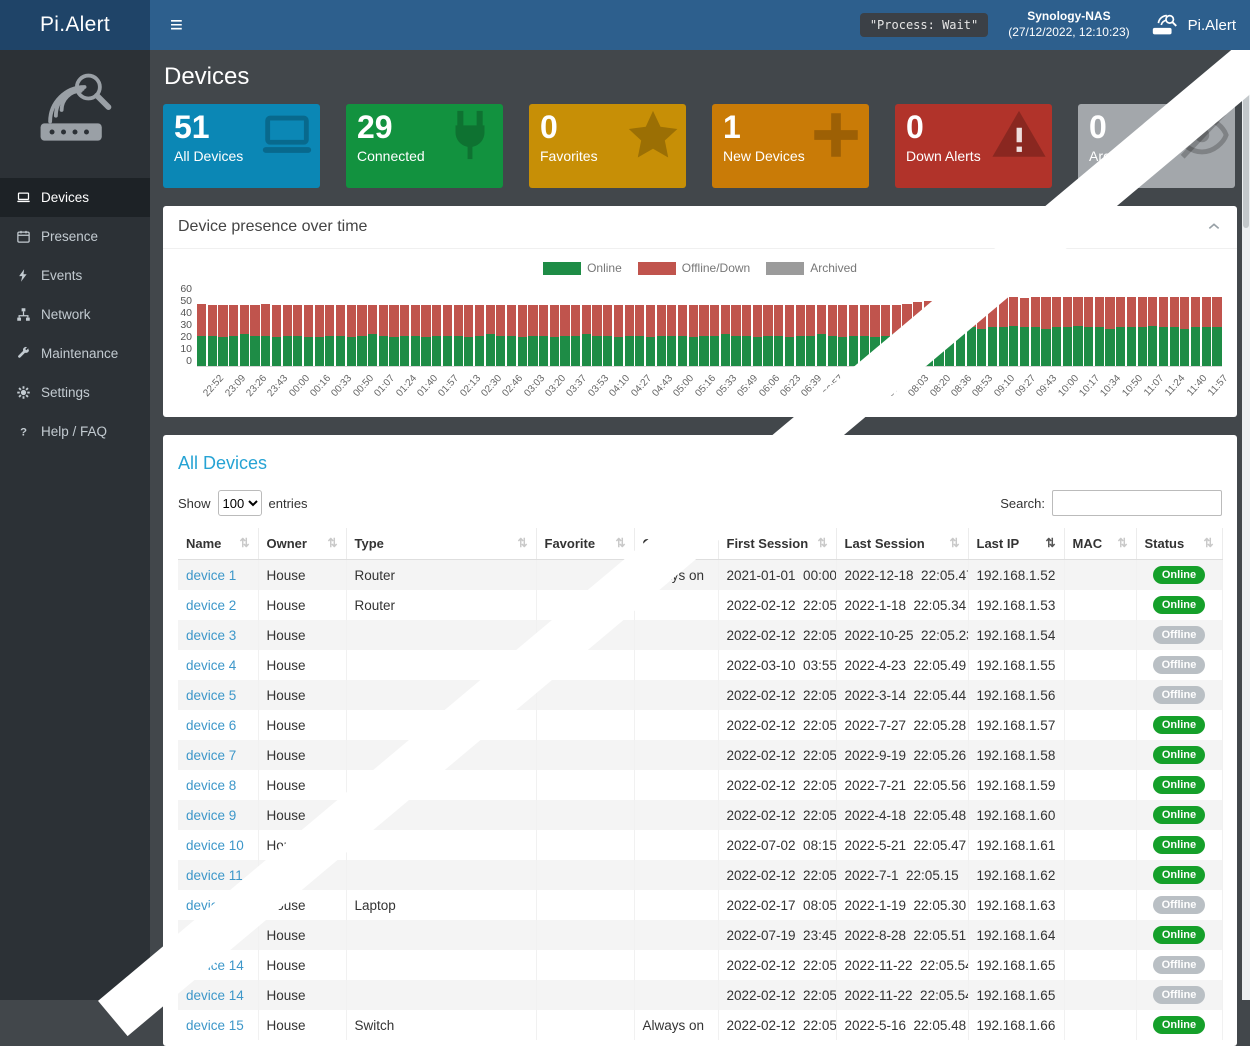 The image size is (1250, 1046). Describe the element at coordinates (211, 695) in the screenshot. I see `device-name-link: device 5` at that location.